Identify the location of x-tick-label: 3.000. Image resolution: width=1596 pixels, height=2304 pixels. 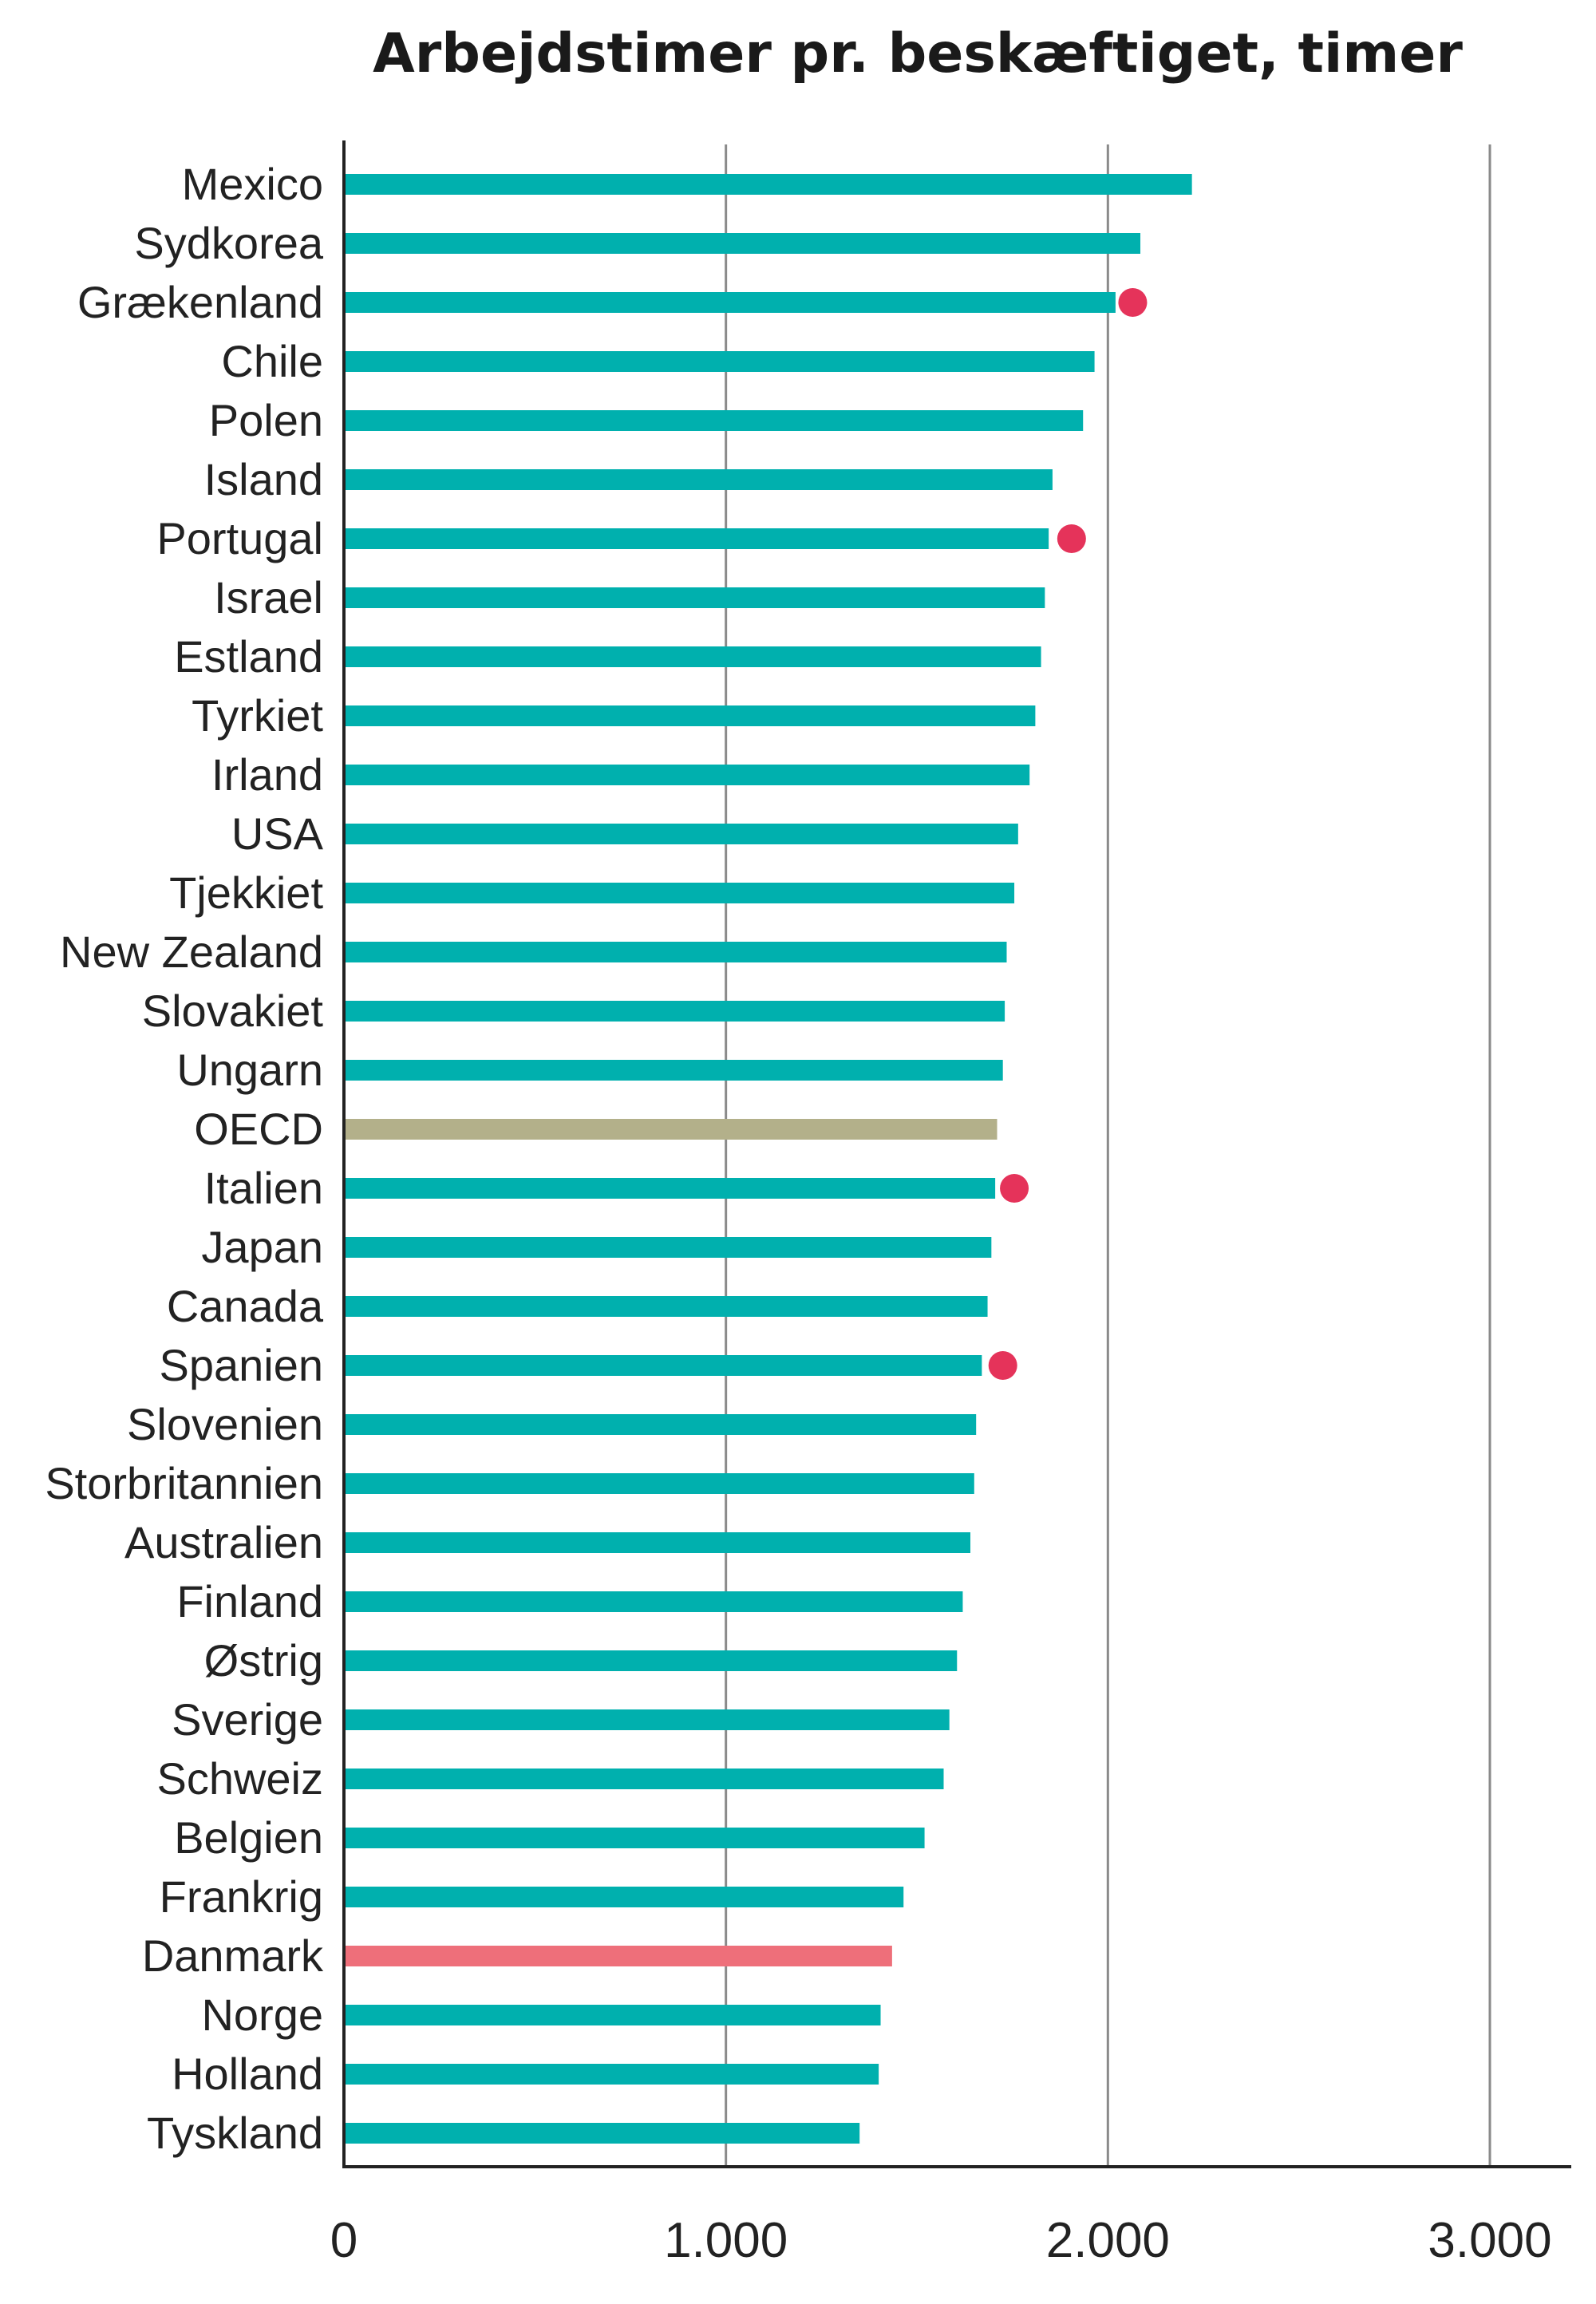
(1489, 2240).